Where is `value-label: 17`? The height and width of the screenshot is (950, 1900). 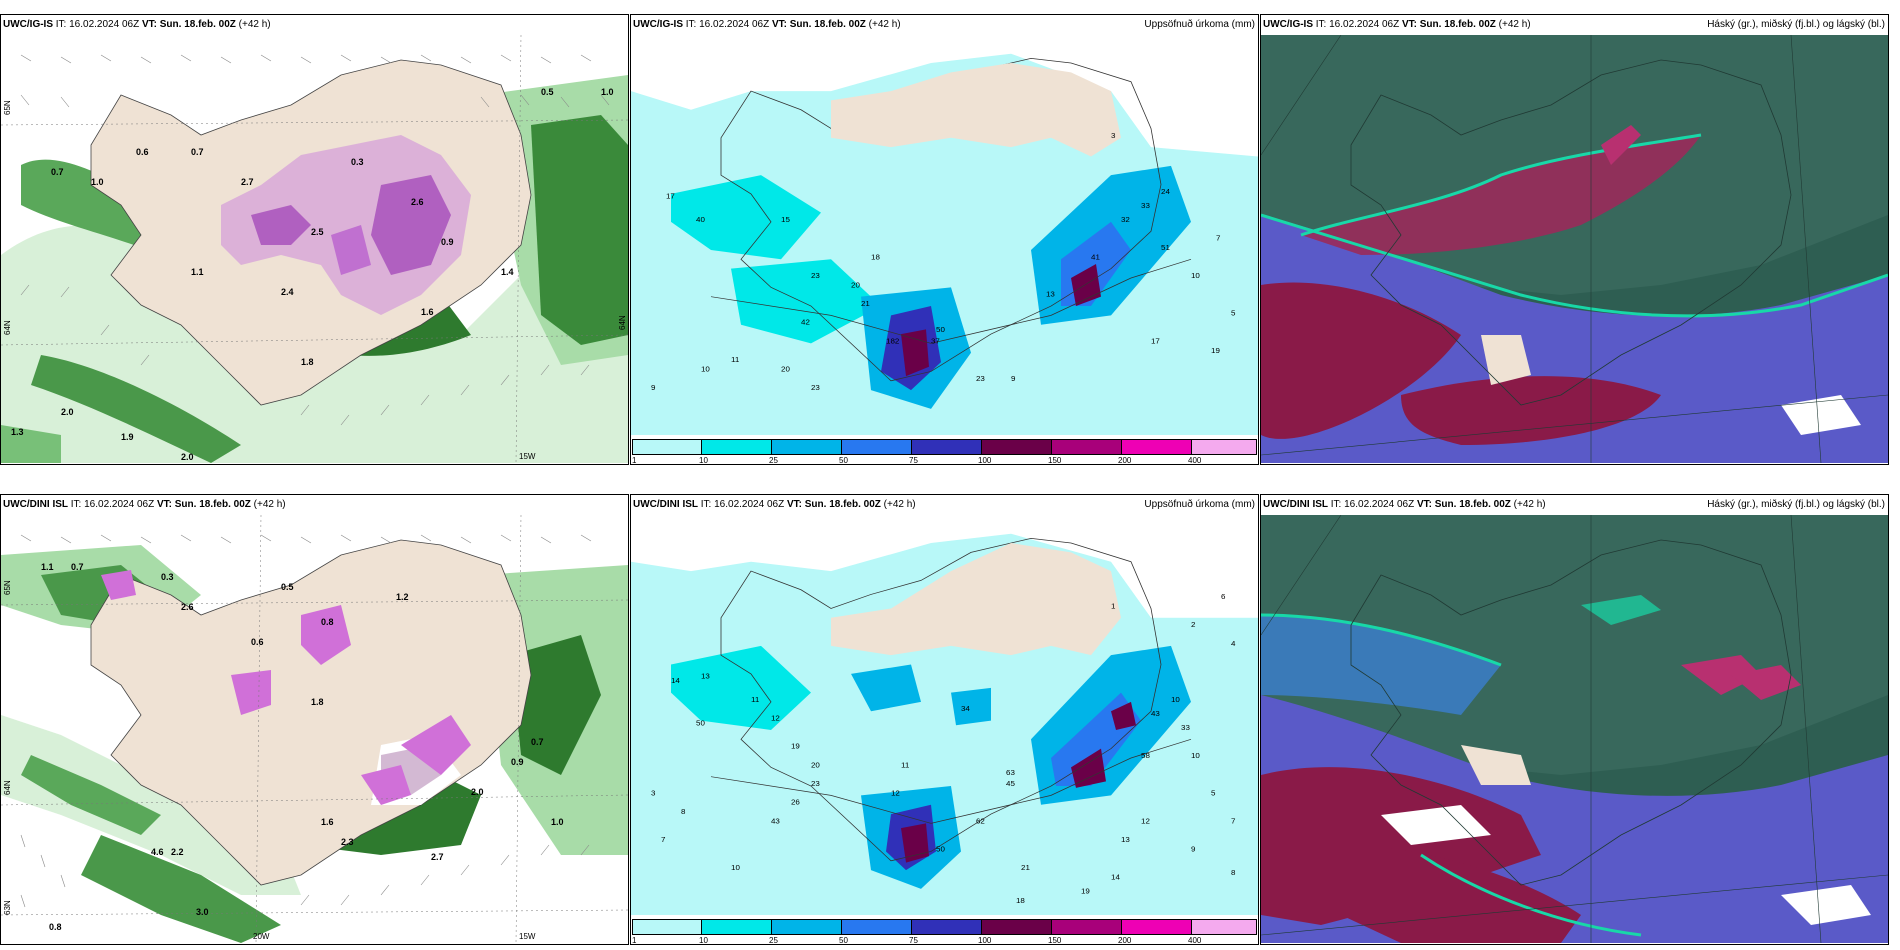 value-label: 17 is located at coordinates (1155, 341).